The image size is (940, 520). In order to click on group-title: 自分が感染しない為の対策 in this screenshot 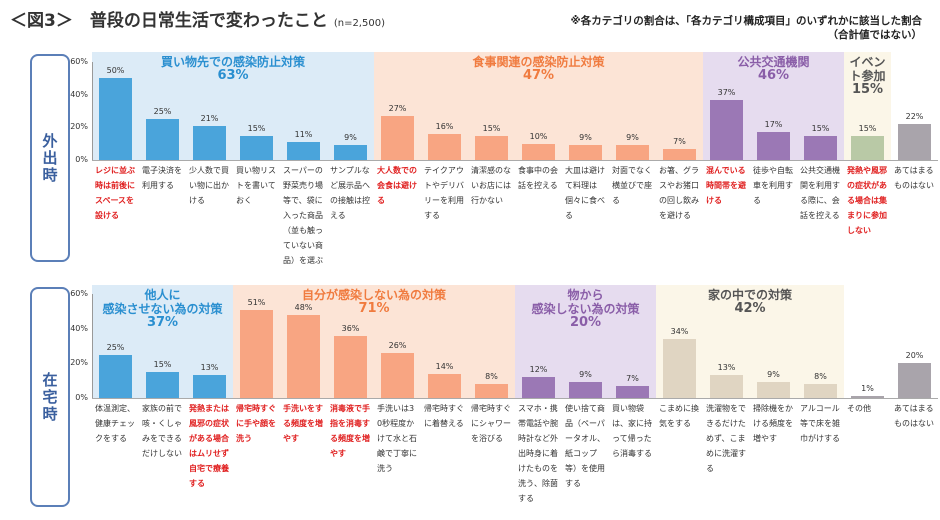, I will do `click(373, 295)`.